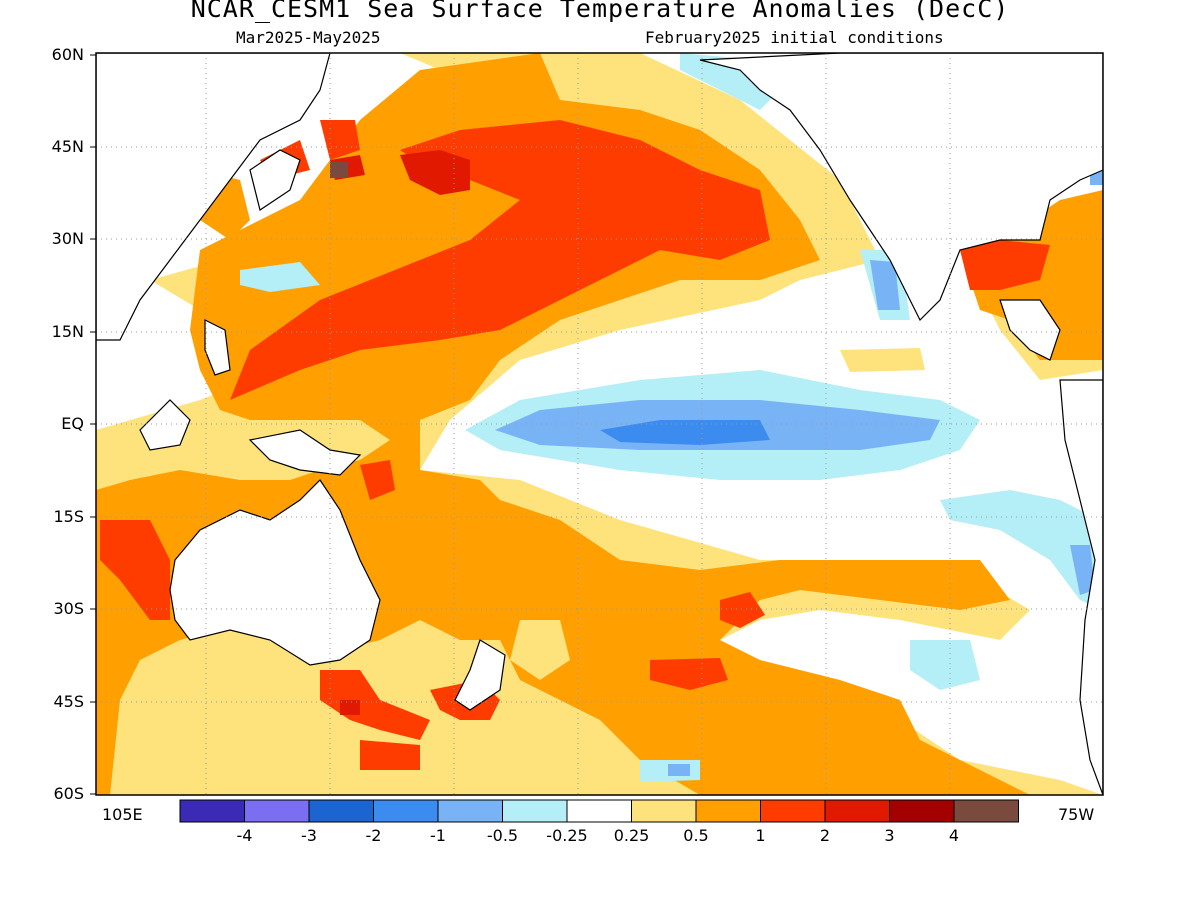 The width and height of the screenshot is (1200, 900). What do you see at coordinates (67, 54) in the screenshot?
I see `lat-label-60n: 60N` at bounding box center [67, 54].